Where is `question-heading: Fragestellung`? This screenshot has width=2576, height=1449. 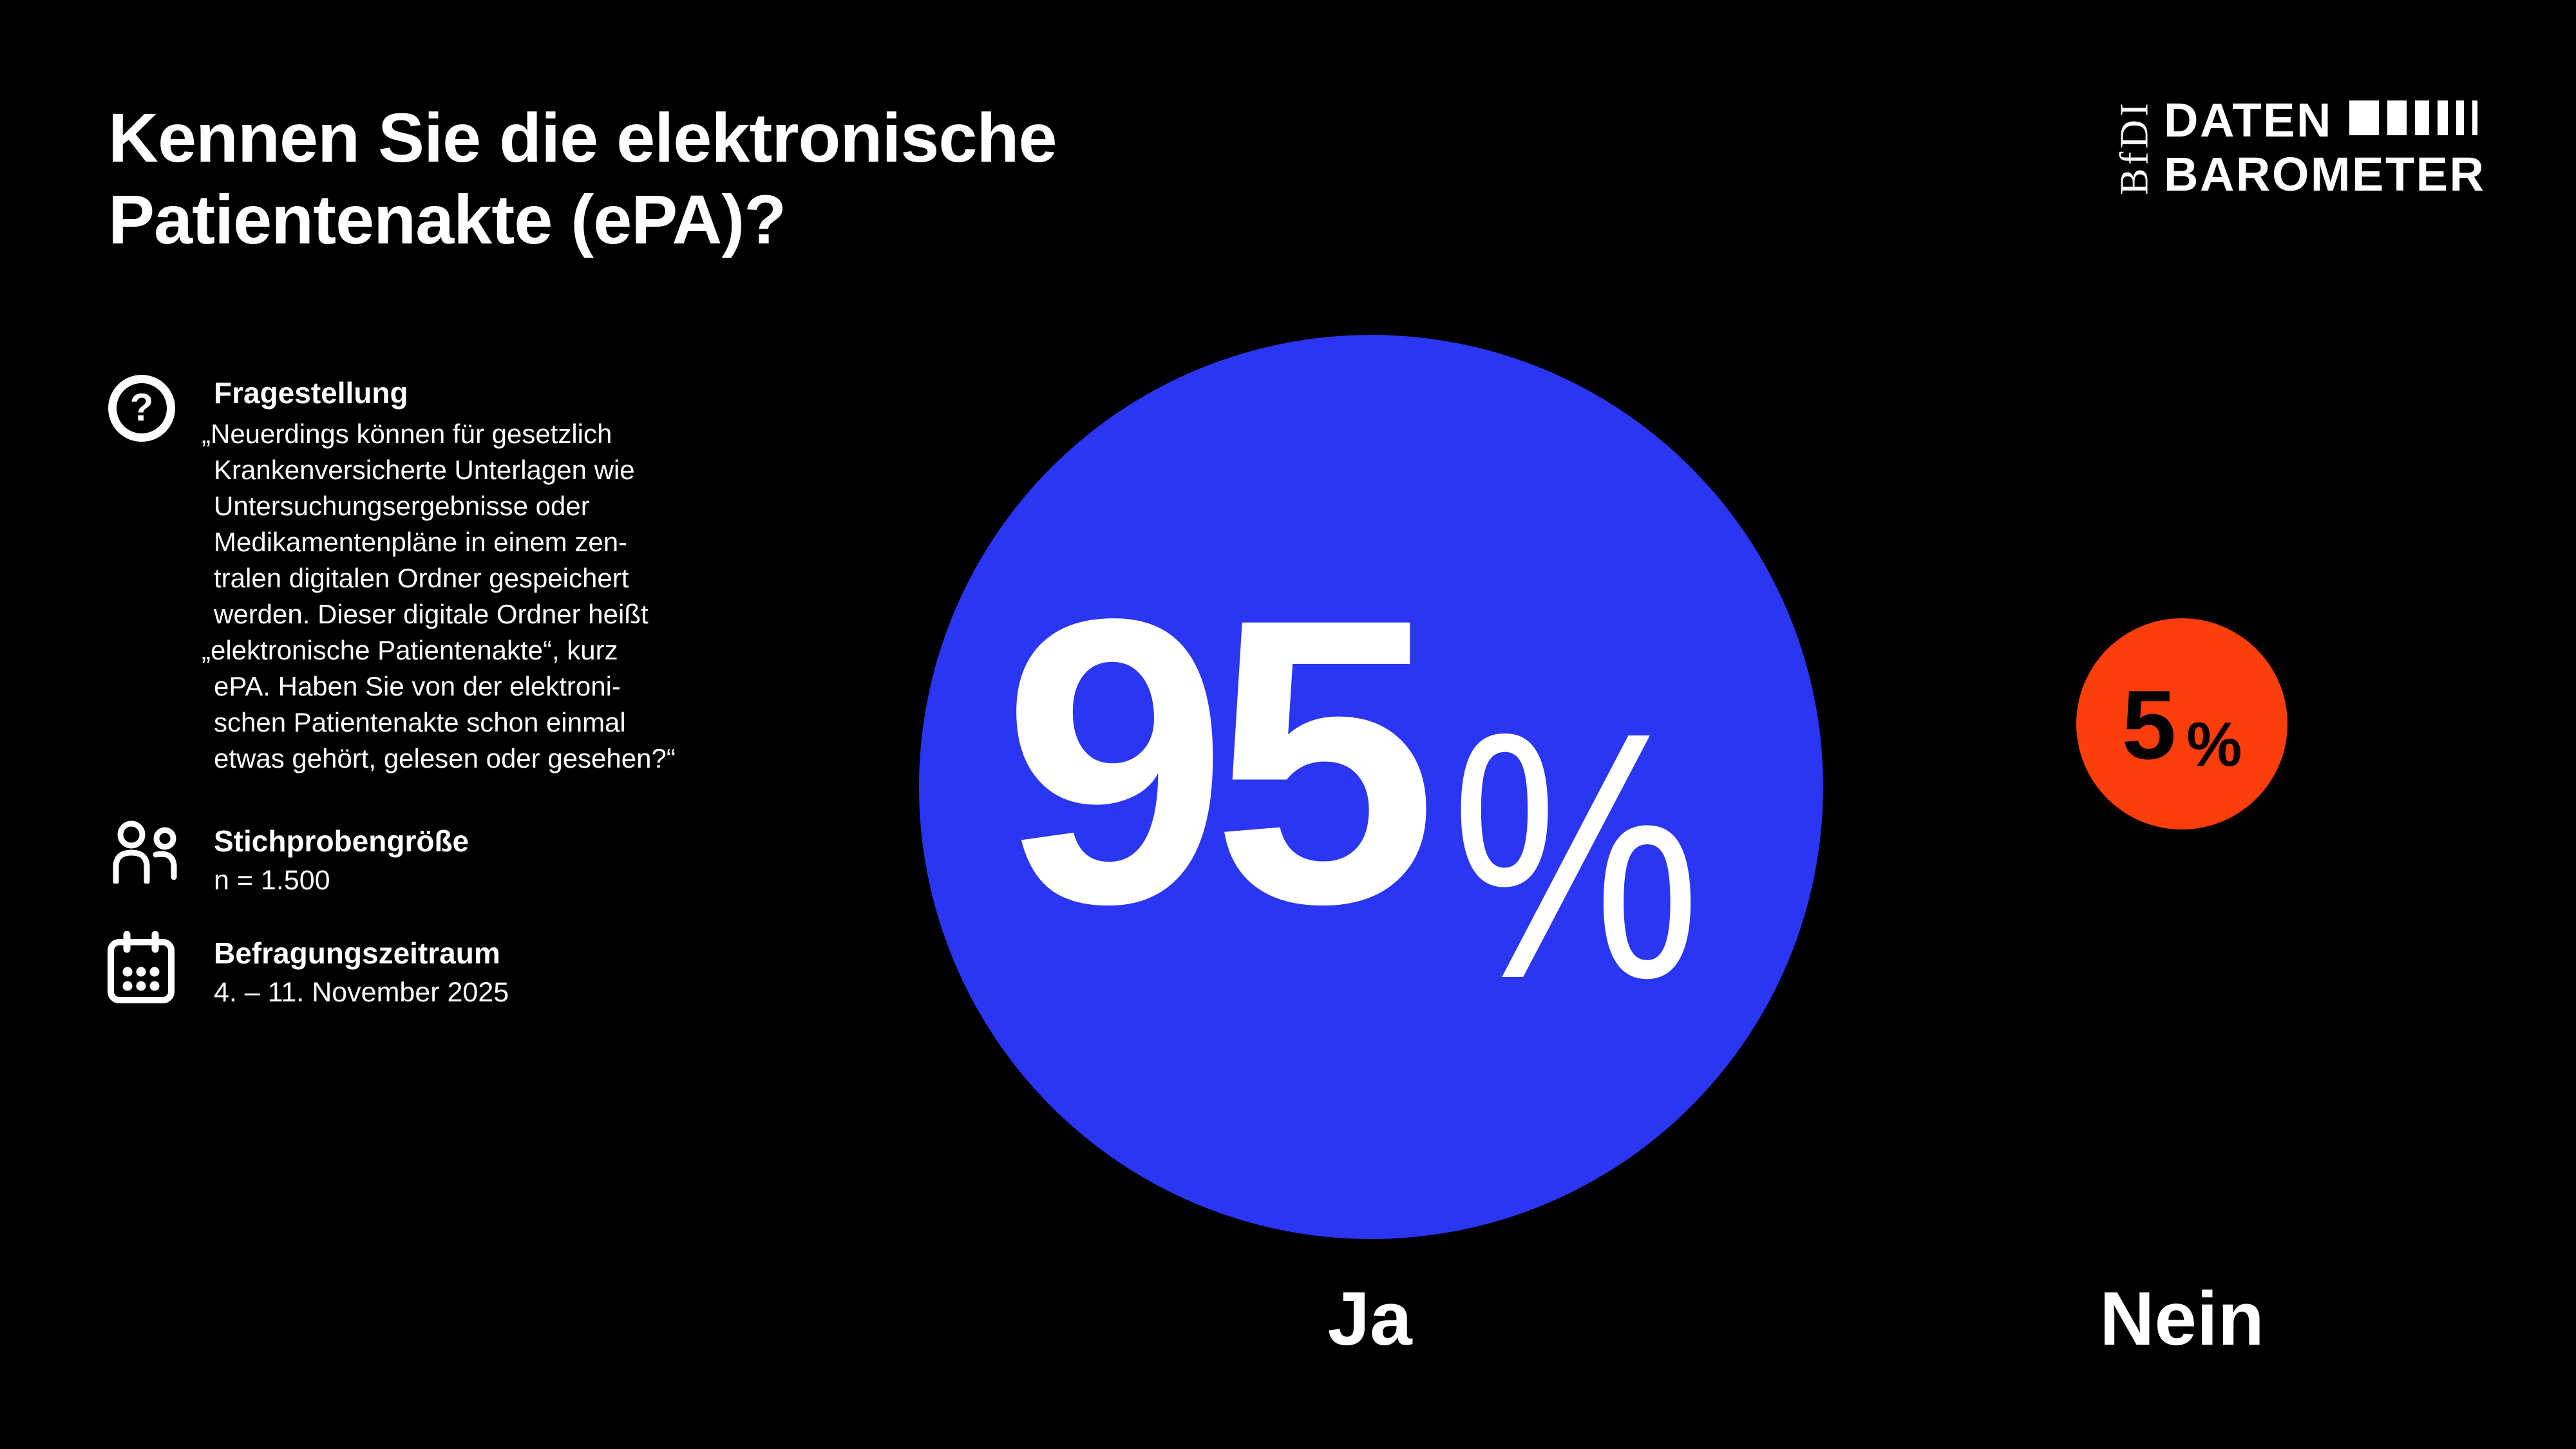
question-heading: Fragestellung is located at coordinates (311, 393).